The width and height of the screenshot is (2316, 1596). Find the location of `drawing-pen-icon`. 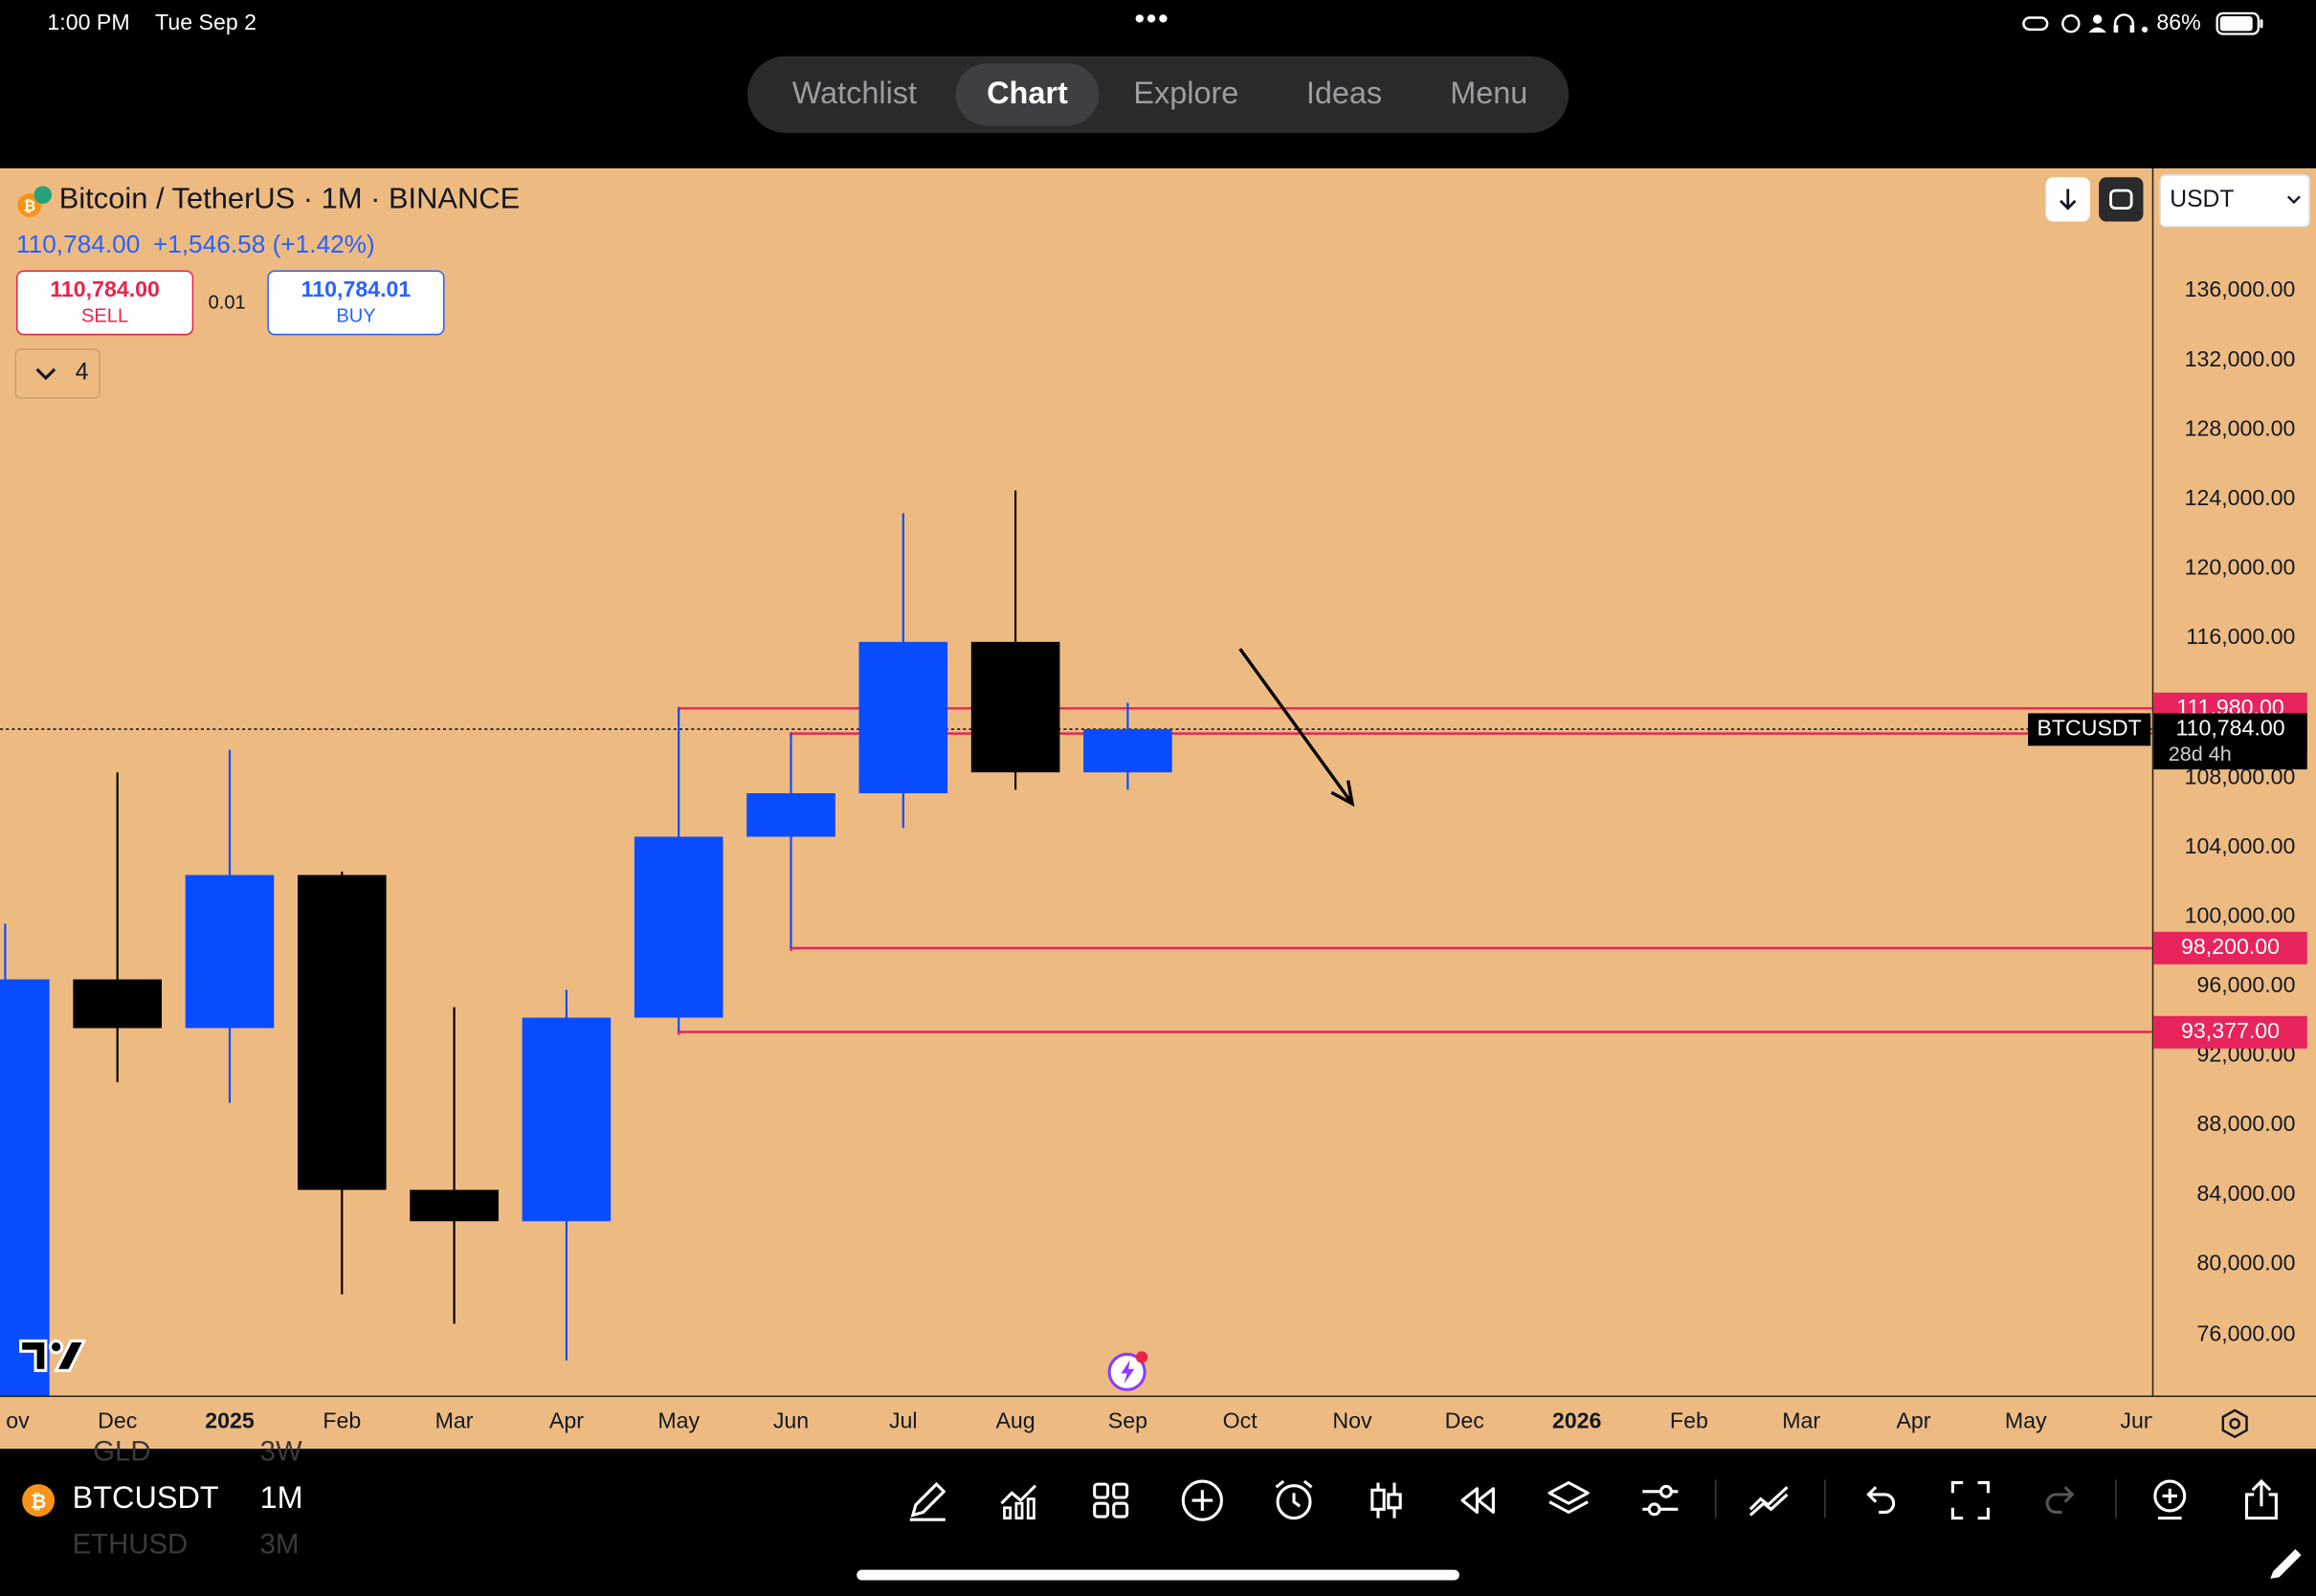

drawing-pen-icon is located at coordinates (927, 1500).